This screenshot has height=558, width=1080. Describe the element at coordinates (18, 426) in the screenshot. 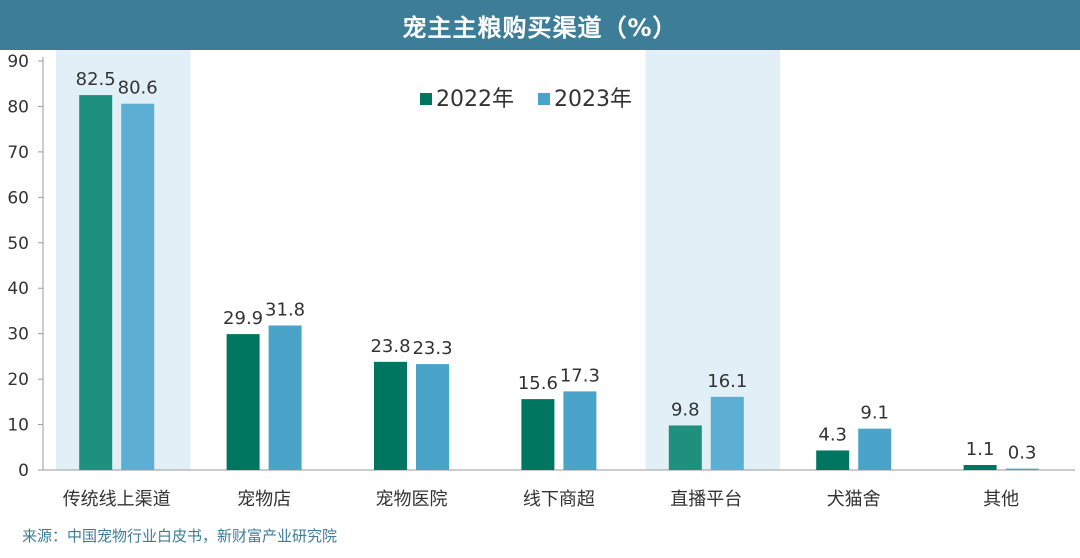

I see `y-tick-label: 10` at that location.